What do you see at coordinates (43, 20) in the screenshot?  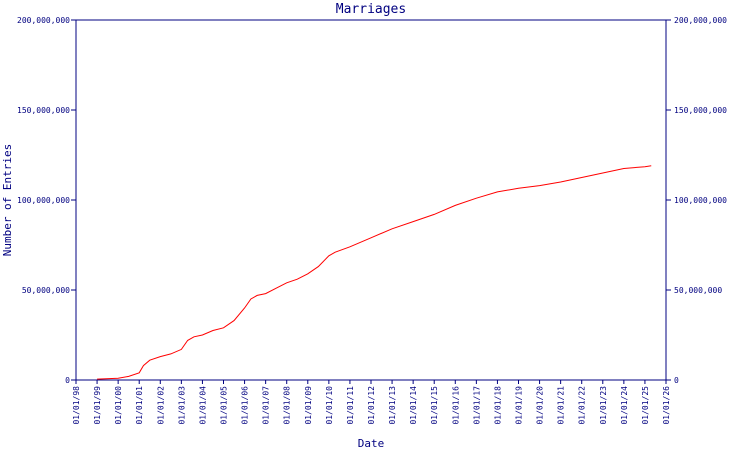 I see `y-tick-label: 200,000,000` at bounding box center [43, 20].